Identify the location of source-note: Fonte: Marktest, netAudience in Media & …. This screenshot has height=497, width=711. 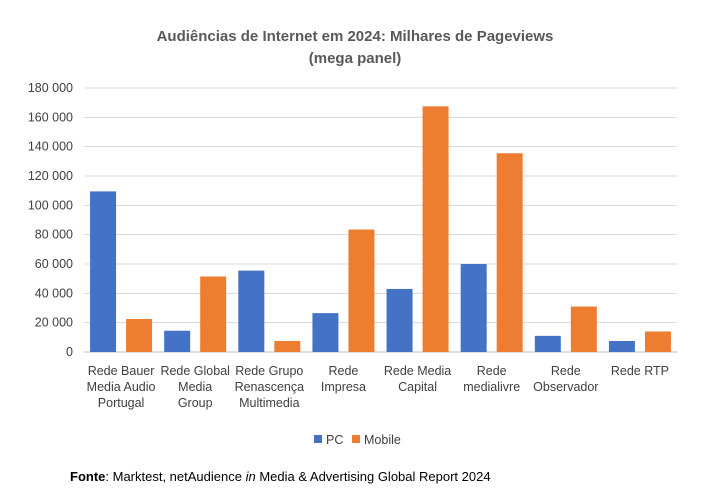
(280, 476).